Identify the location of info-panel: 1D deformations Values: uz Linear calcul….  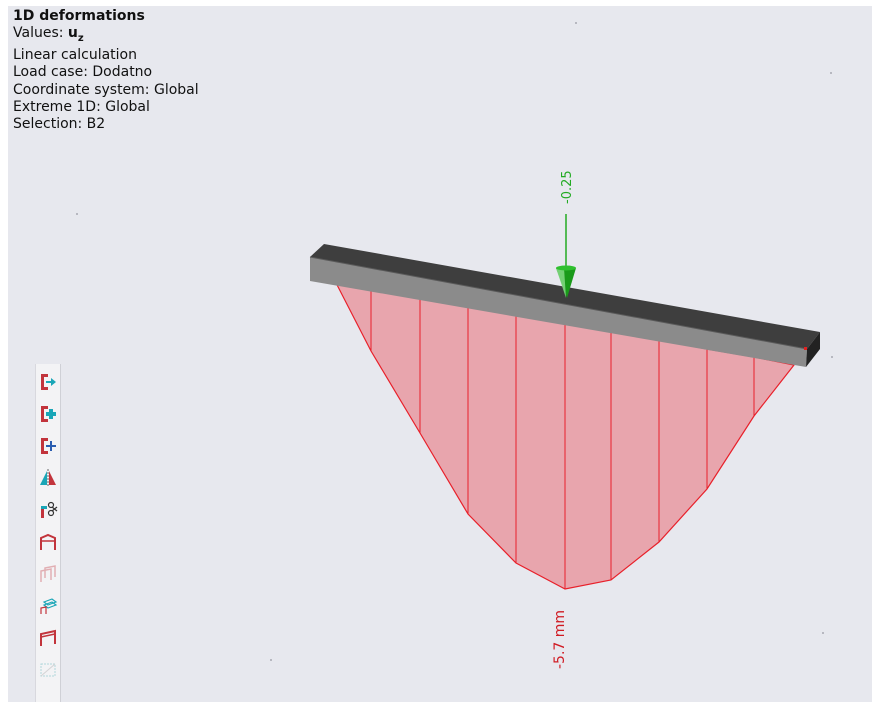
(106, 70).